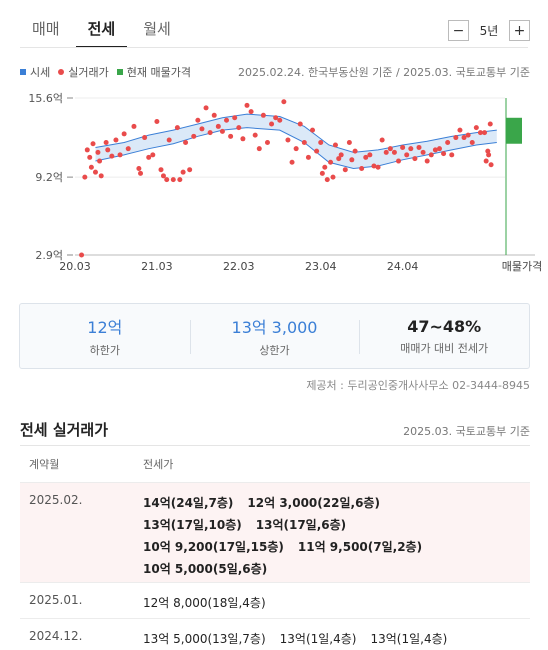  Describe the element at coordinates (23, 72) in the screenshot. I see `market-price-swatch-icon` at that location.